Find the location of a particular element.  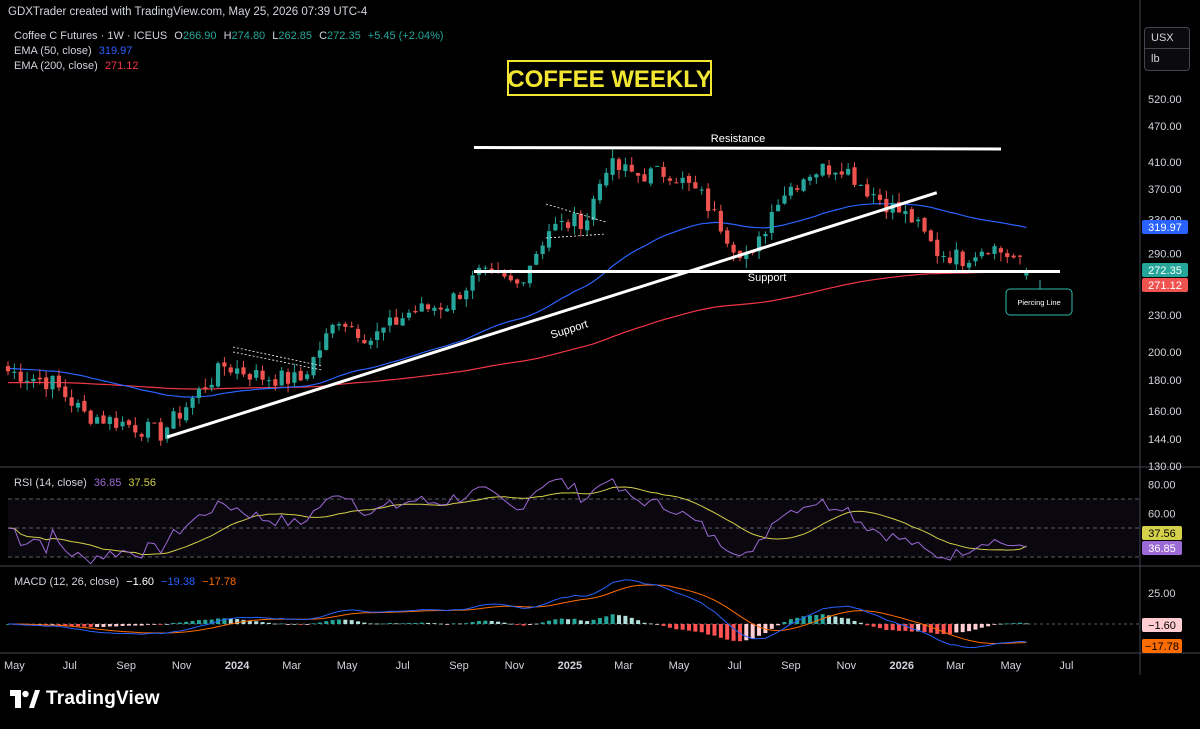

rsi-legend: RSI (14, close) 36.85 37.56 is located at coordinates (87, 483).